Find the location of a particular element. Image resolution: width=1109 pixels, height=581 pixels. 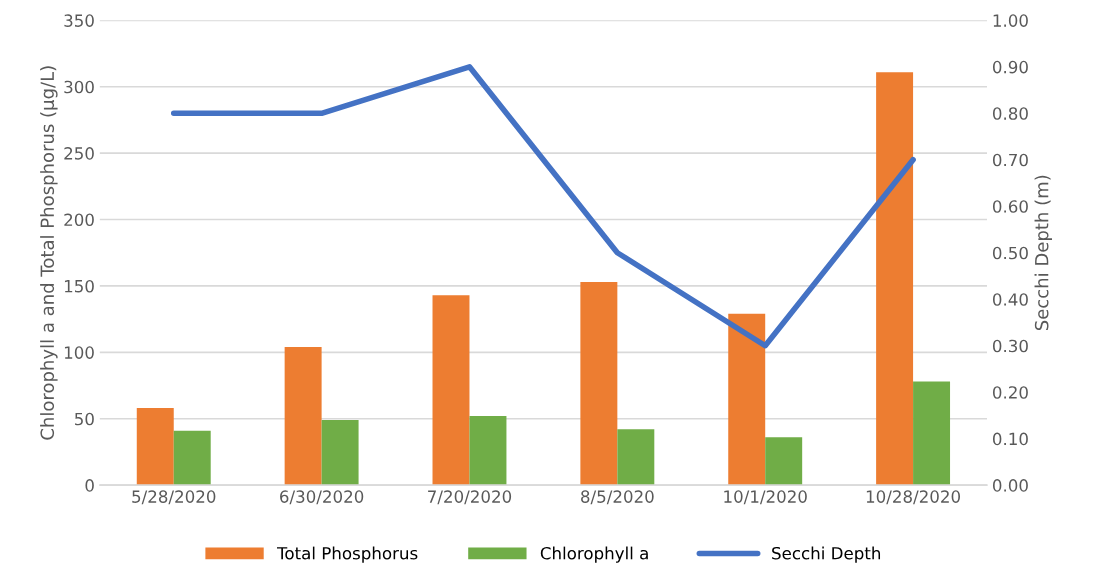

y-tick-label: 150 is located at coordinates (79, 286).